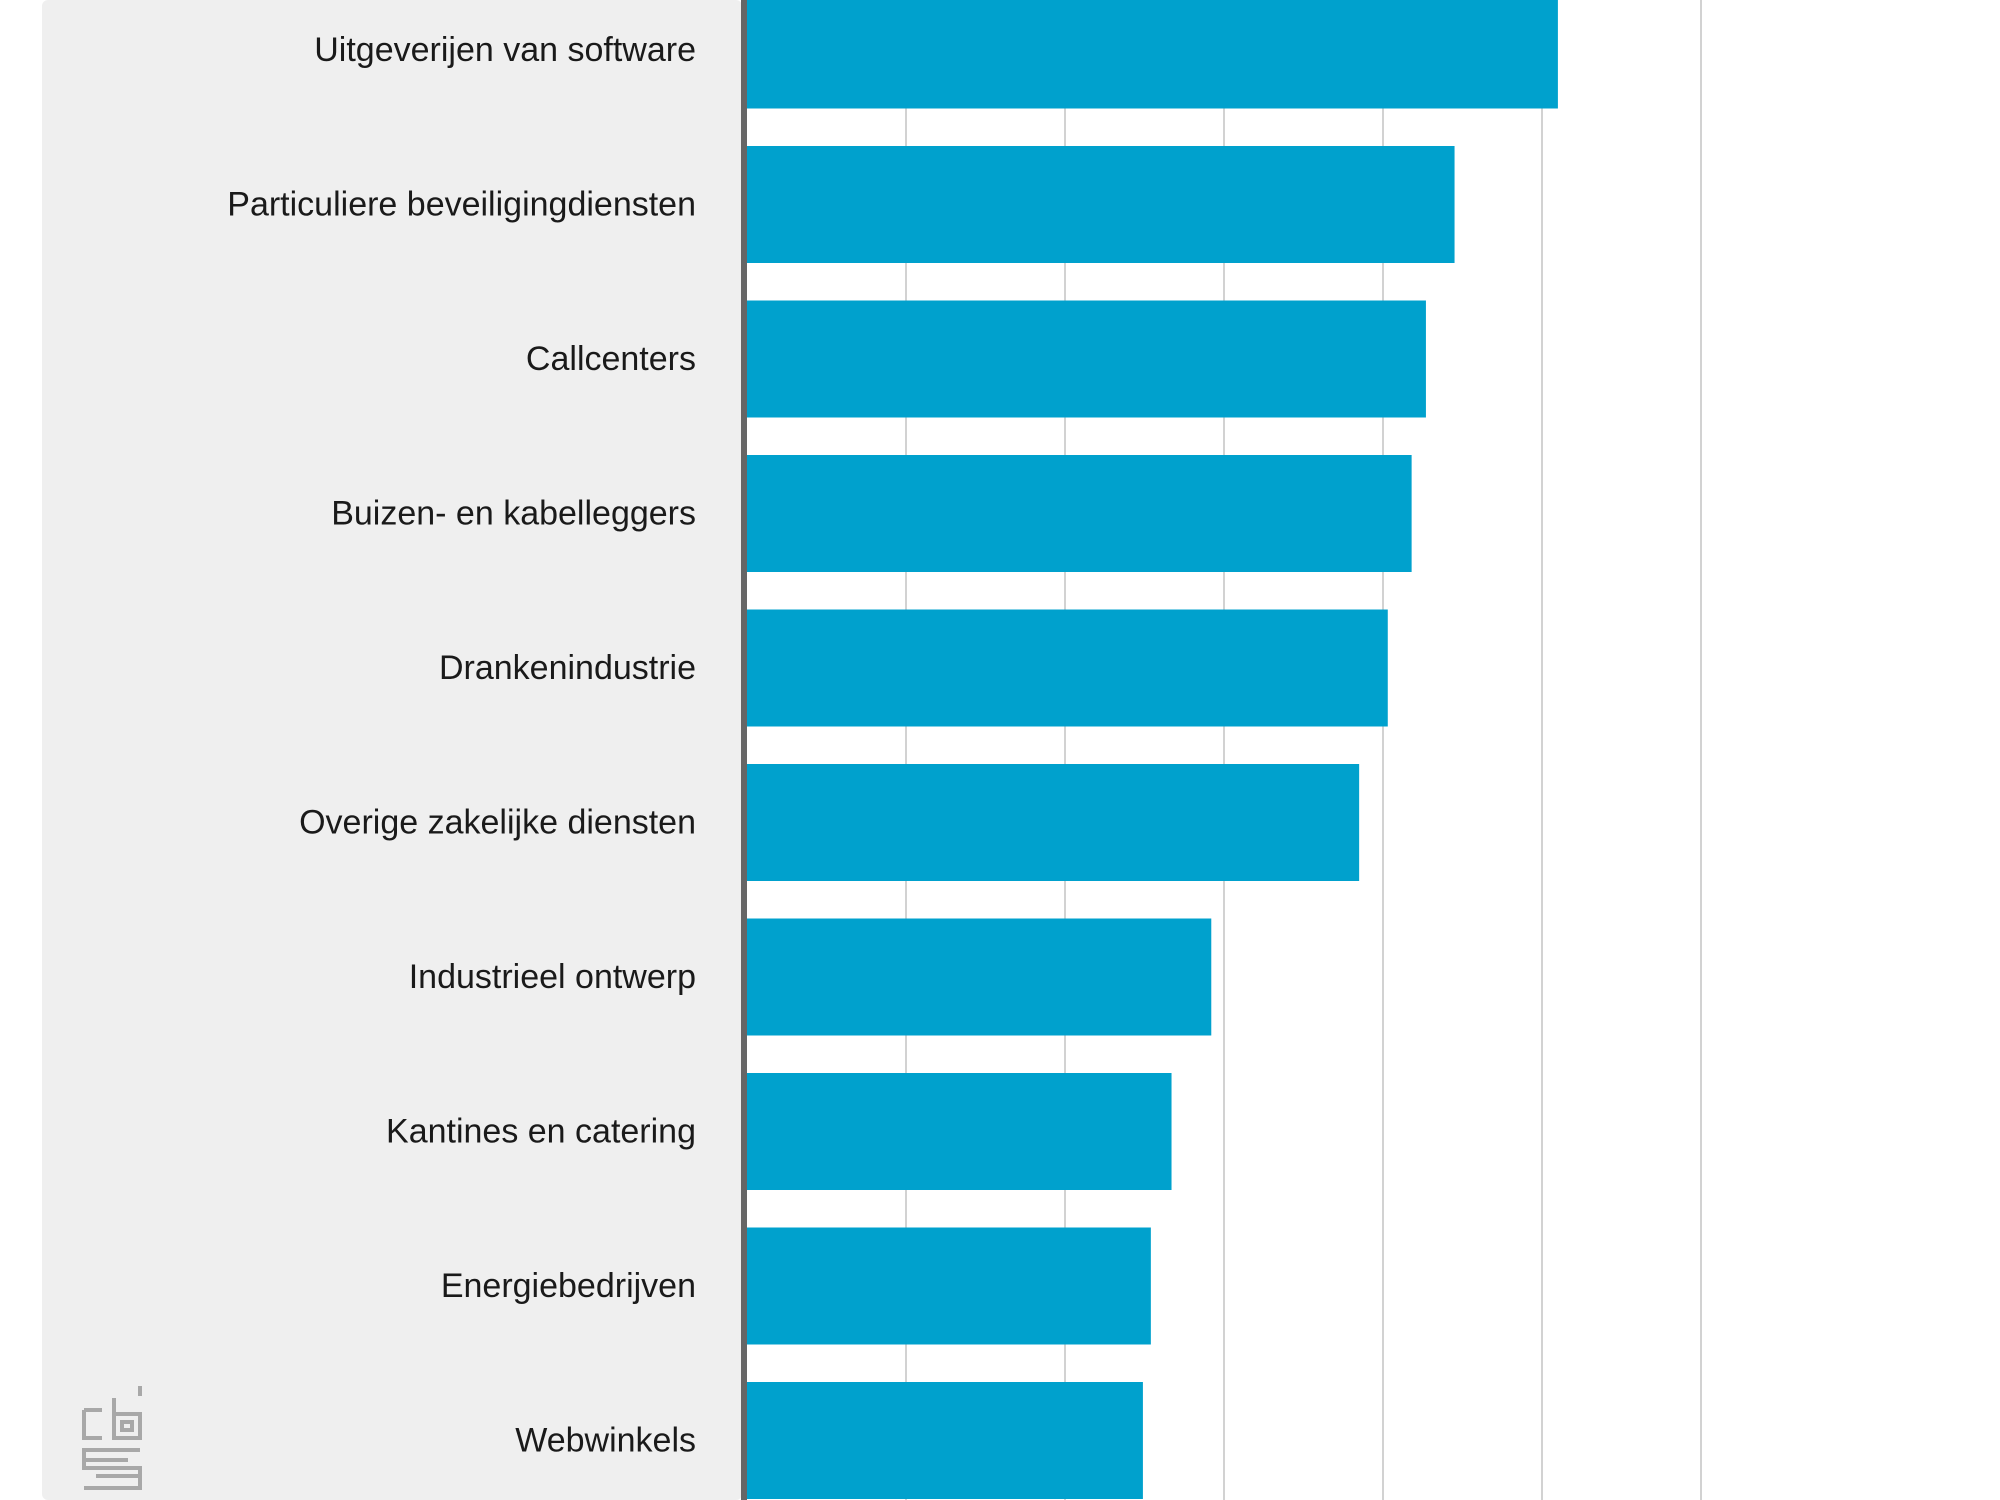 This screenshot has height=1500, width=2000. Describe the element at coordinates (568, 1286) in the screenshot. I see `category-label-9: Energiebedrijven` at that location.